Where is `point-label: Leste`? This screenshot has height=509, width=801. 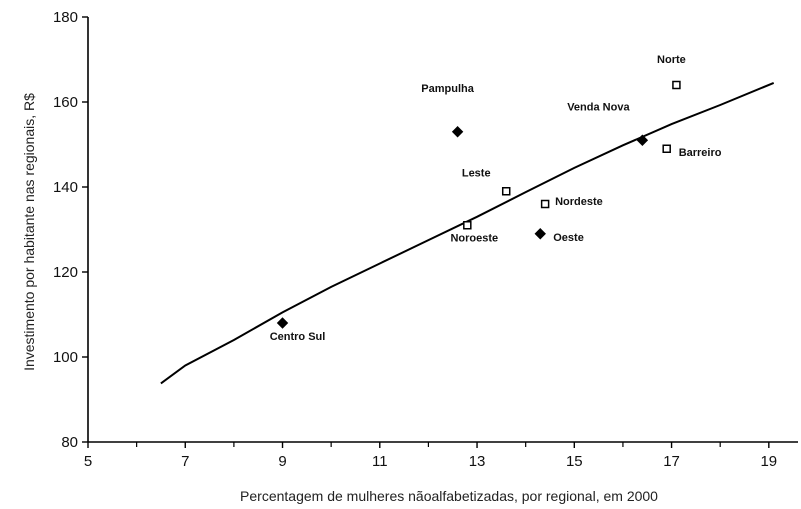 point-label: Leste is located at coordinates (476, 173).